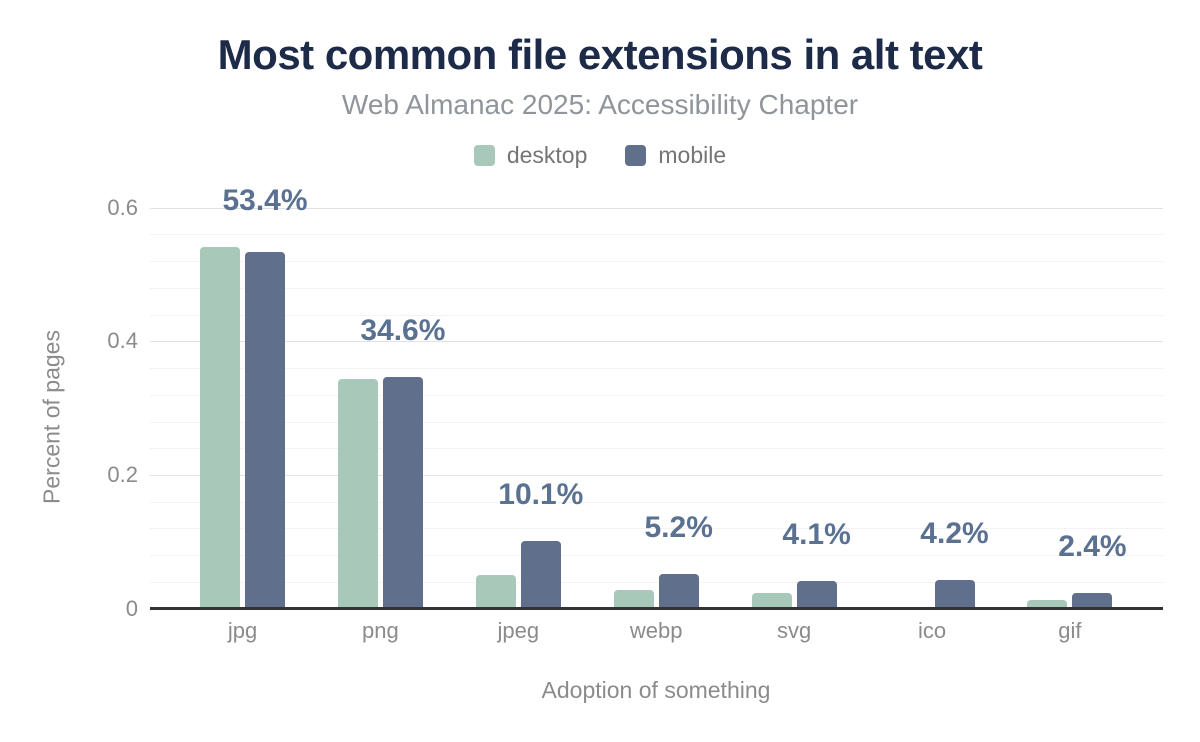 This screenshot has width=1200, height=742. Describe the element at coordinates (1047, 604) in the screenshot. I see `bar-desktop-gif` at that location.